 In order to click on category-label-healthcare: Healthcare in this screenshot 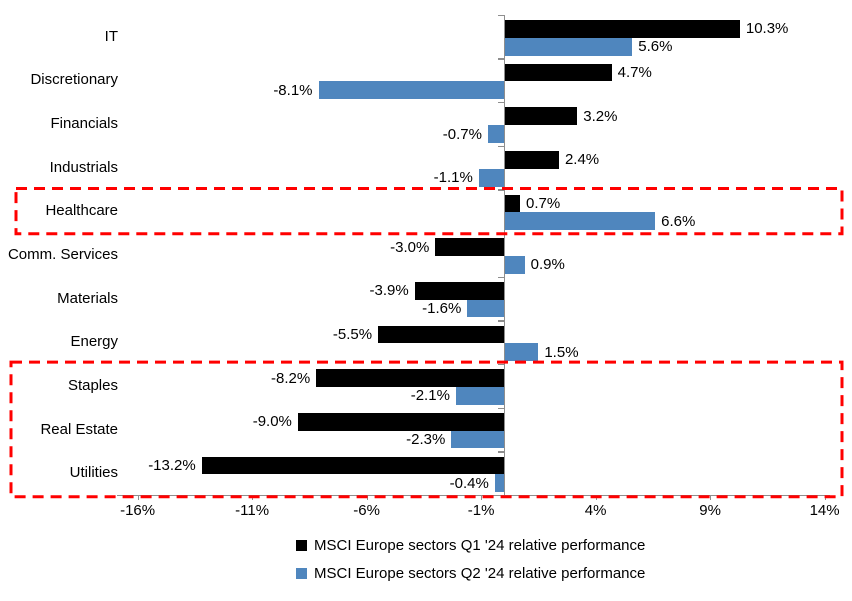, I will do `click(81, 211)`.